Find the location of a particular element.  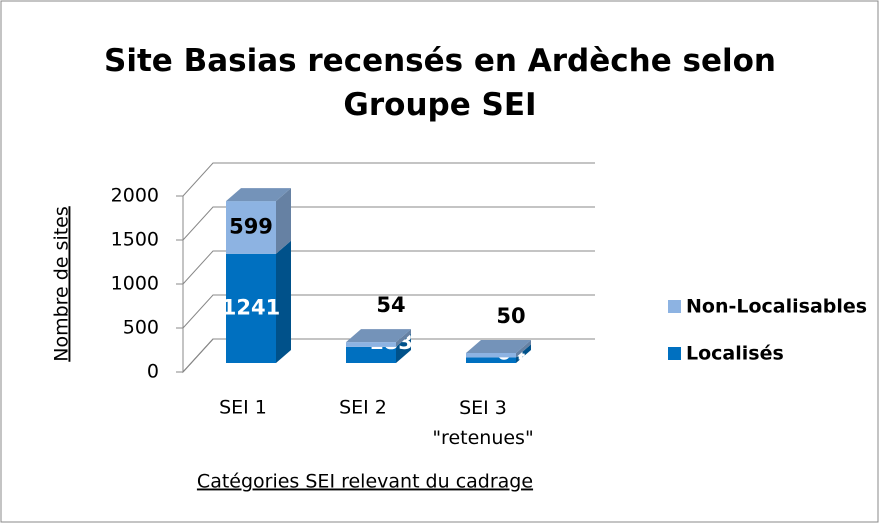

y-tick-label: 500 is located at coordinates (141, 328).